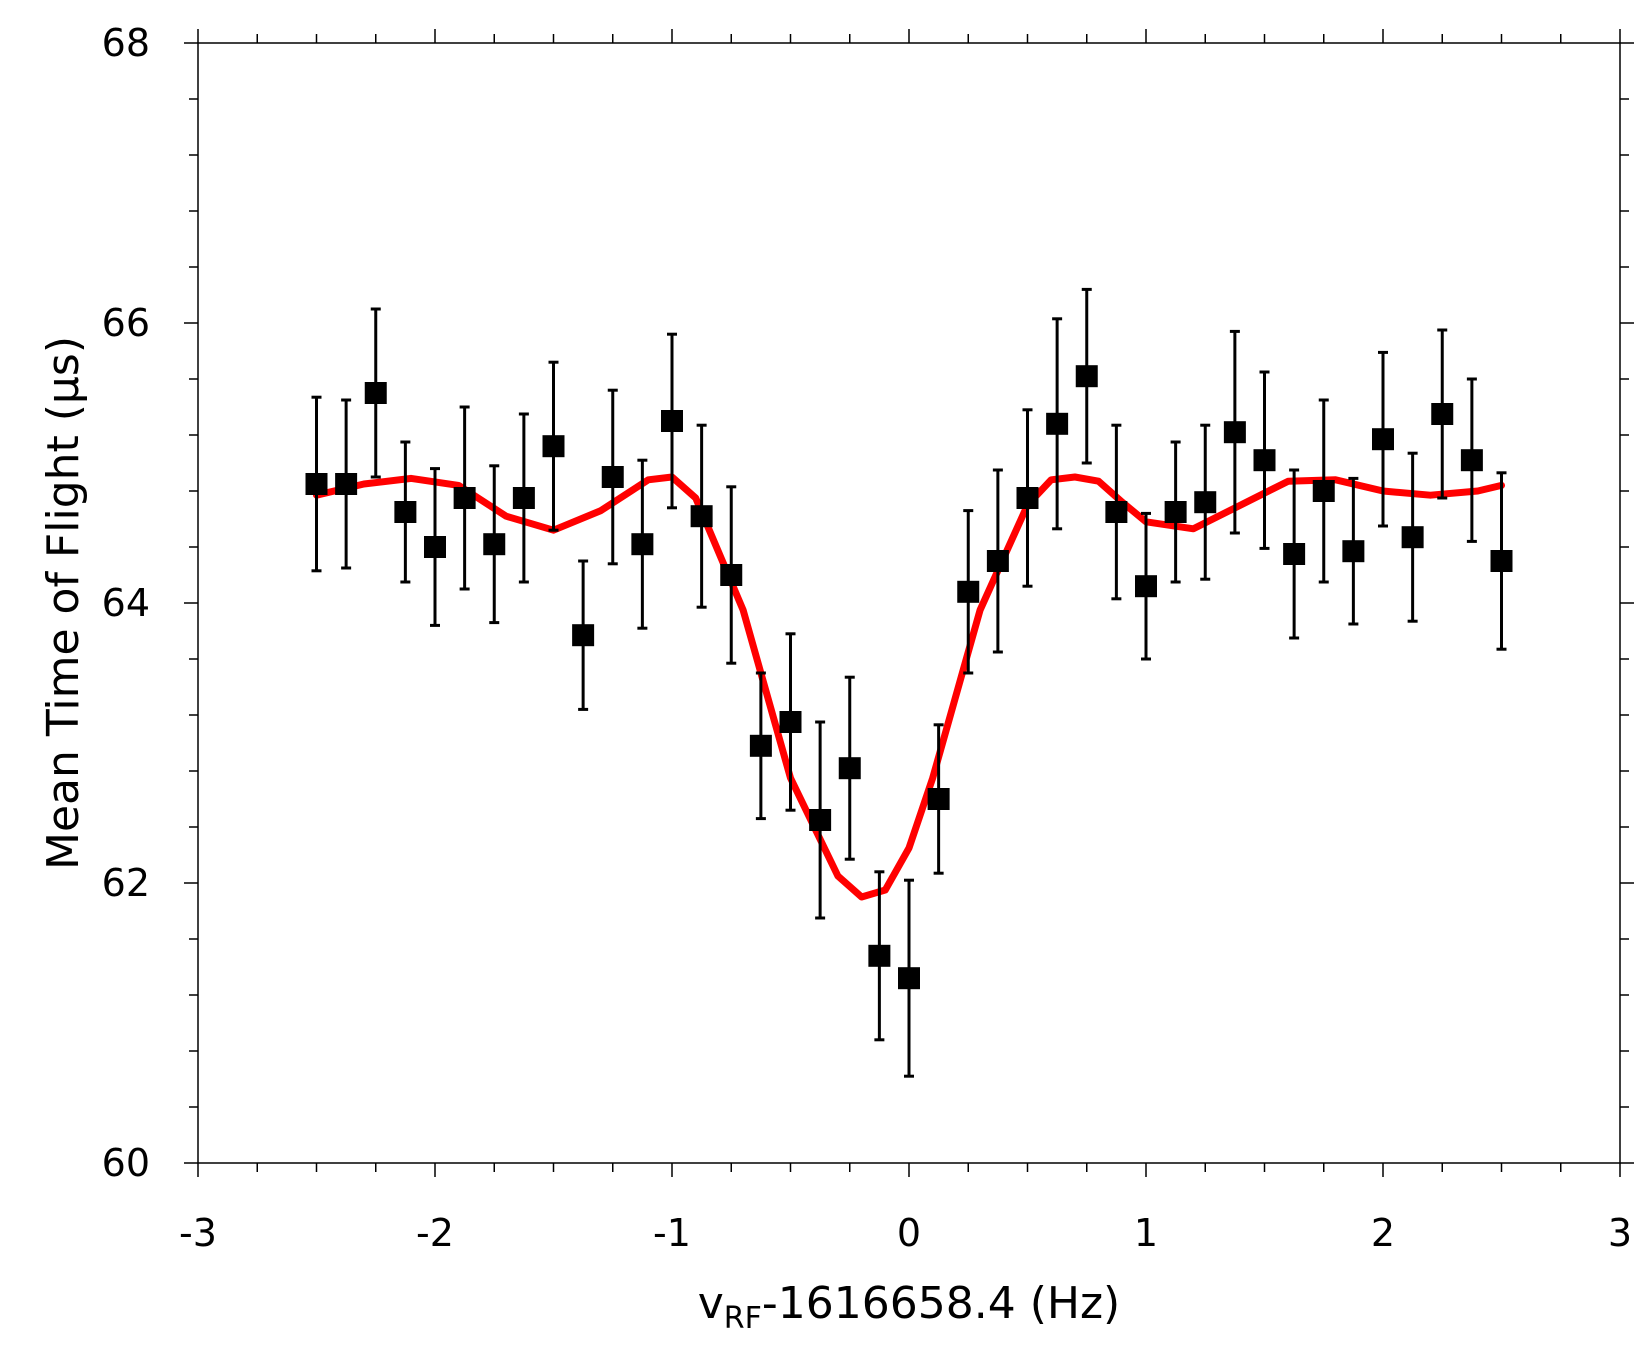  What do you see at coordinates (1383, 1233) in the screenshot?
I see `x-tick-label: 2` at bounding box center [1383, 1233].